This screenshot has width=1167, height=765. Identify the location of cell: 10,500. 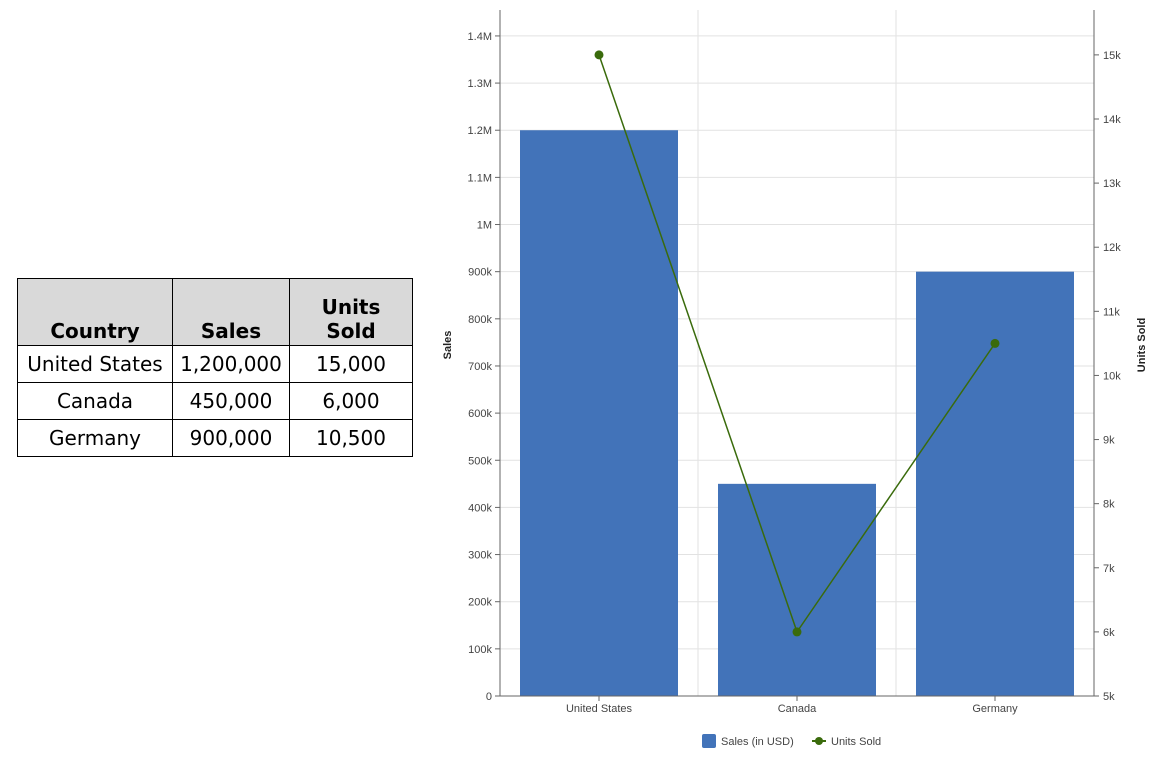
(351, 438).